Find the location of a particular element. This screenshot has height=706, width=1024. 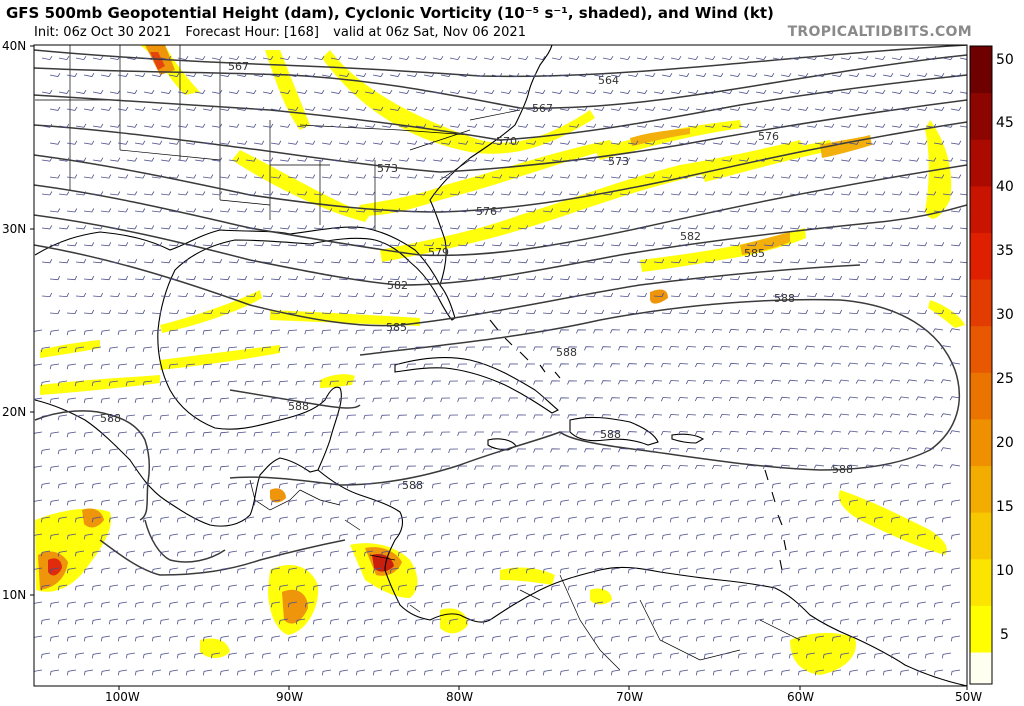

colorbar-tick-label: 25 is located at coordinates (1005, 379).